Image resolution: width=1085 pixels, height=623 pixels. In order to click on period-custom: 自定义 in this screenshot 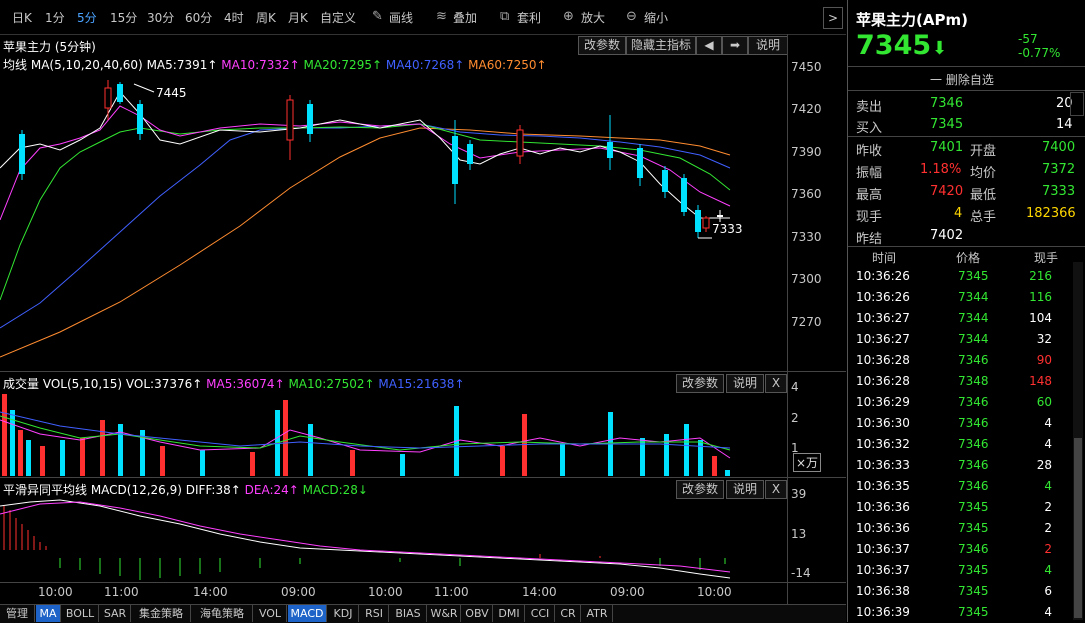, I will do `click(338, 18)`.